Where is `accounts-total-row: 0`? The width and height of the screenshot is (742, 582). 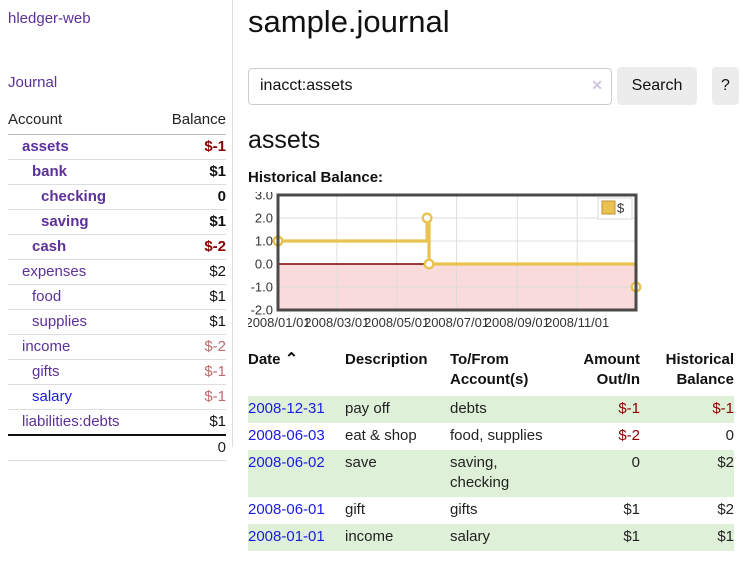
accounts-total-row: 0 is located at coordinates (117, 447).